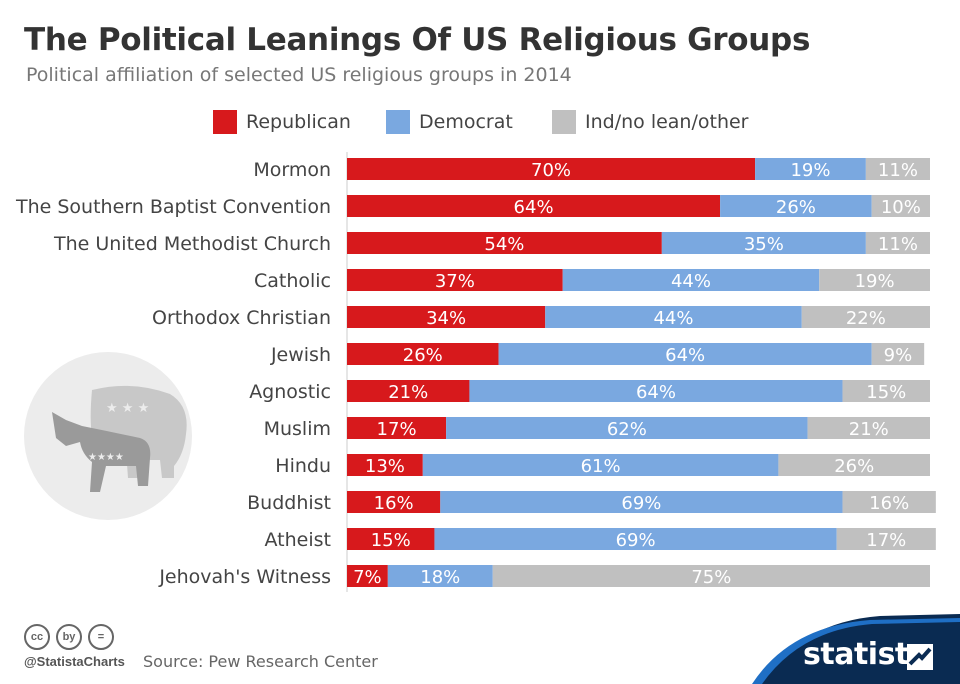  I want to click on license-icons: cc by =, so click(69, 637).